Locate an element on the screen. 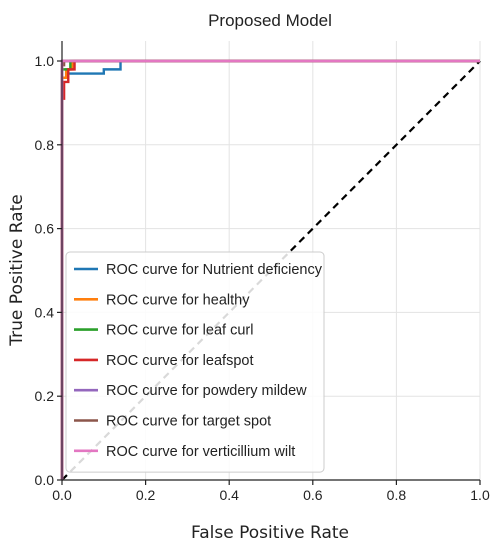 This screenshot has height=550, width=494. x-axis-label: False Positive Rate is located at coordinates (270, 533).